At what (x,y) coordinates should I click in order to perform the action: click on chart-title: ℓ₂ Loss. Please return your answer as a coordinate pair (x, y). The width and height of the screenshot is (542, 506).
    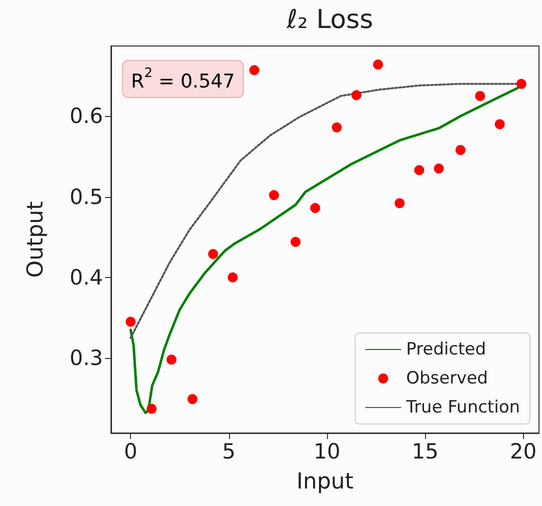
    Looking at the image, I should click on (330, 20).